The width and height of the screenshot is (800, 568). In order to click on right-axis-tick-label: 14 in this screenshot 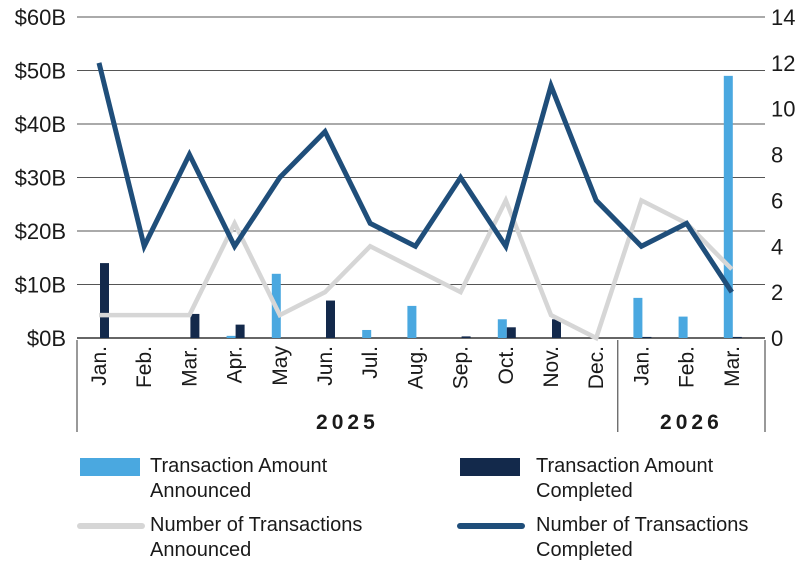, I will do `click(783, 17)`.